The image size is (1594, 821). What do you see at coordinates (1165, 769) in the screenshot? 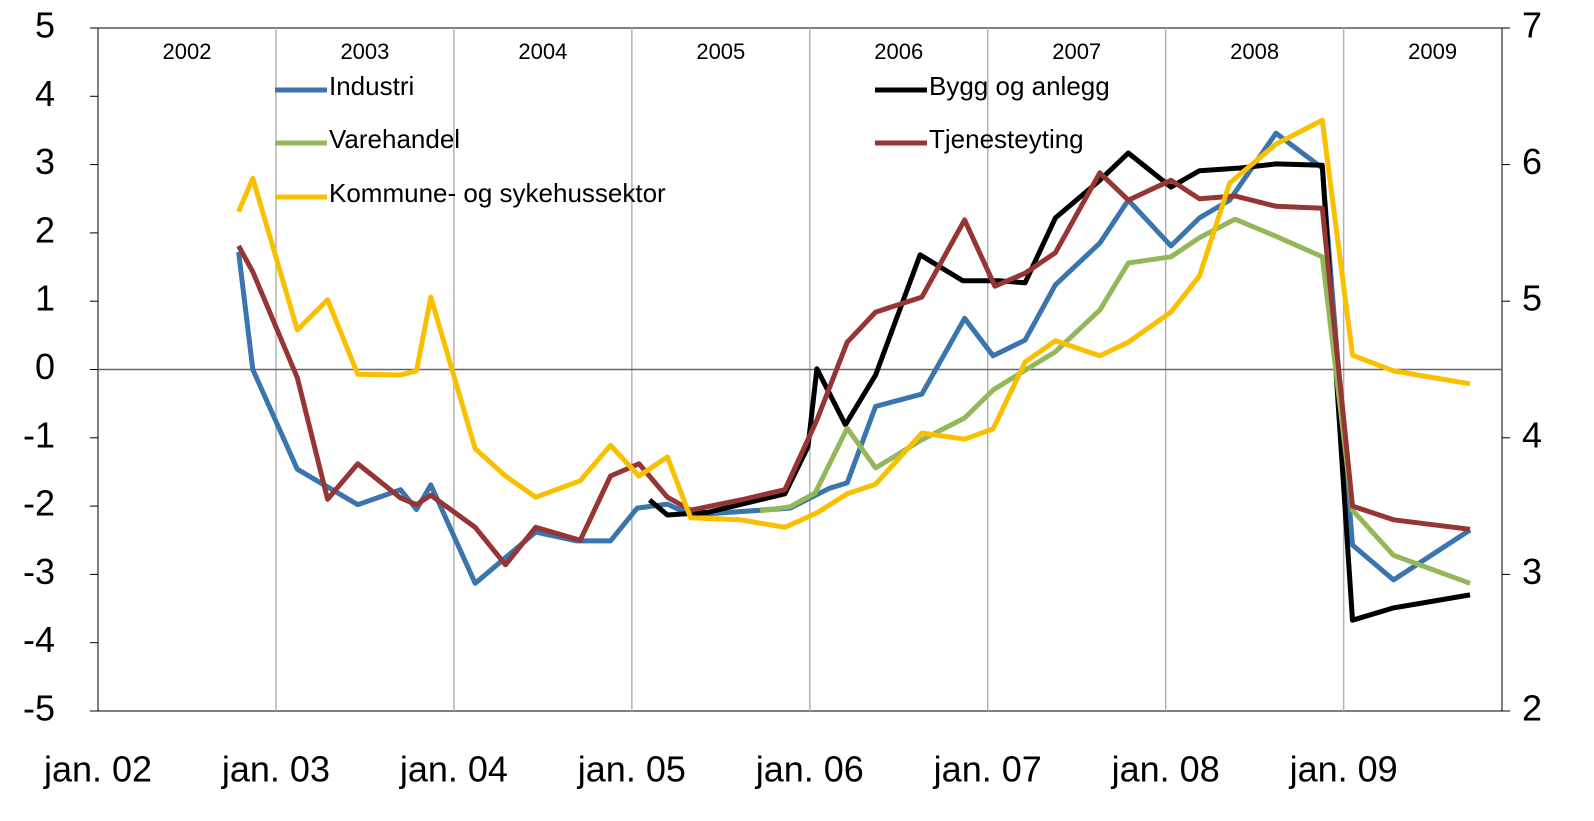
I see `x-tick-label: jan. 08` at bounding box center [1165, 769].